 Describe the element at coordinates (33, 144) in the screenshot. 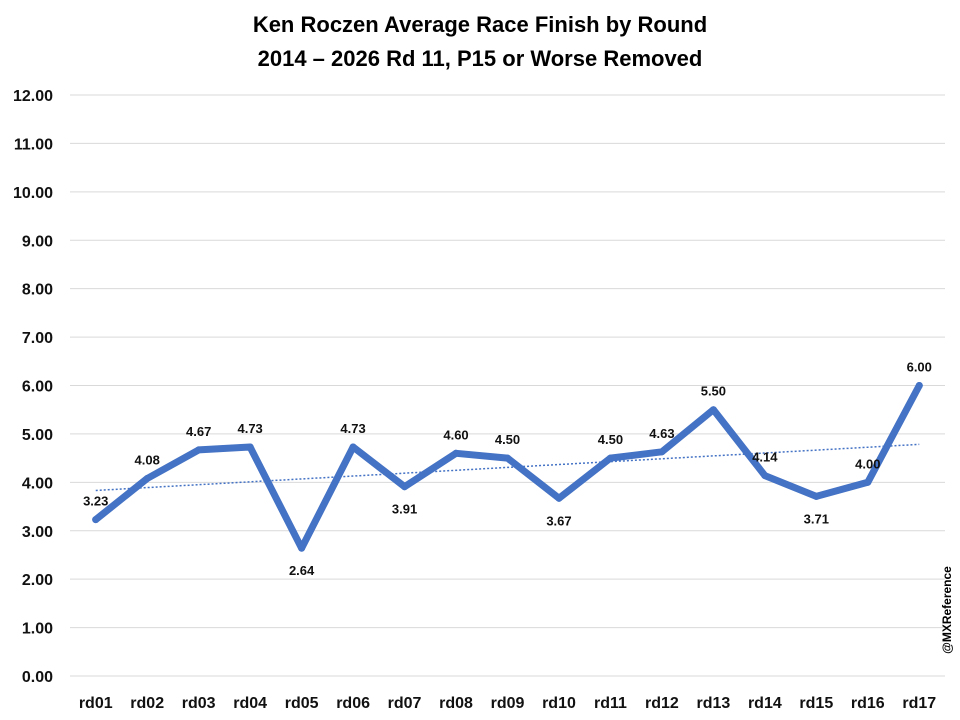

I see `y-tick-label: 11.00` at that location.